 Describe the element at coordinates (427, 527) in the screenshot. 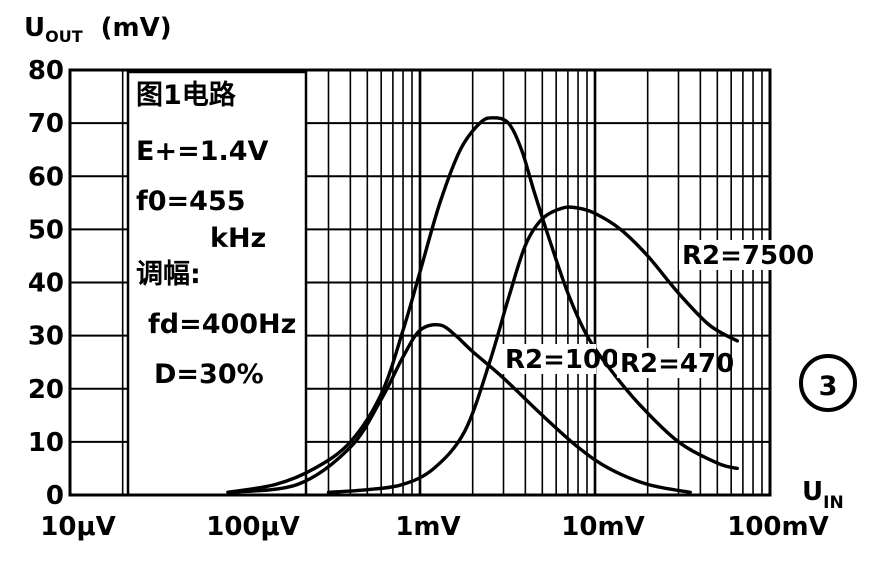

I see `x-tick-label: 1mV` at that location.